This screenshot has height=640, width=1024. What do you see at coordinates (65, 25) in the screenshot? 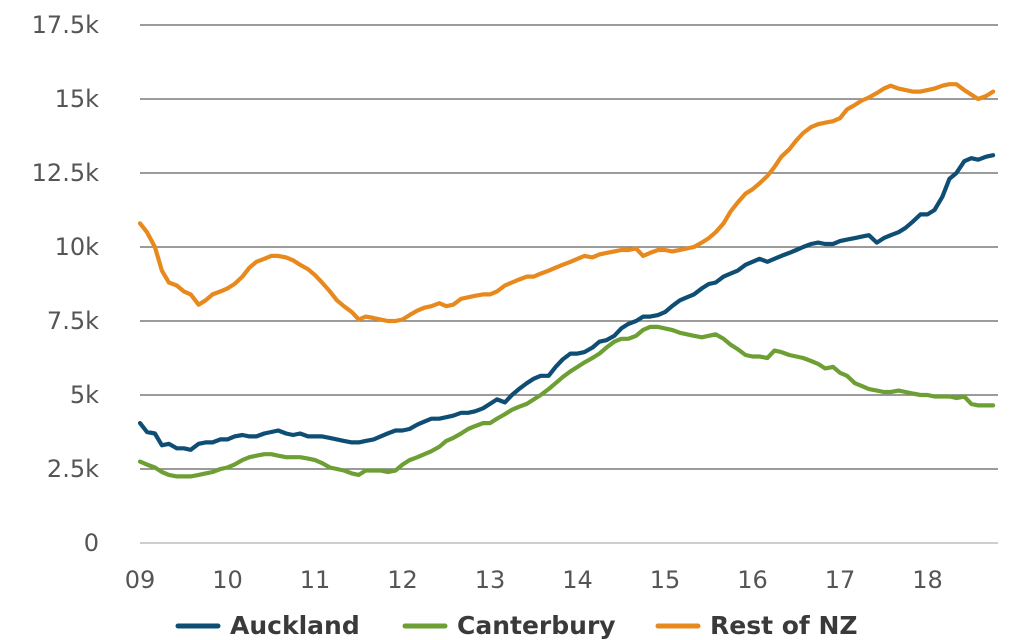
I see `y-tick-label: 17.5k` at bounding box center [65, 25].